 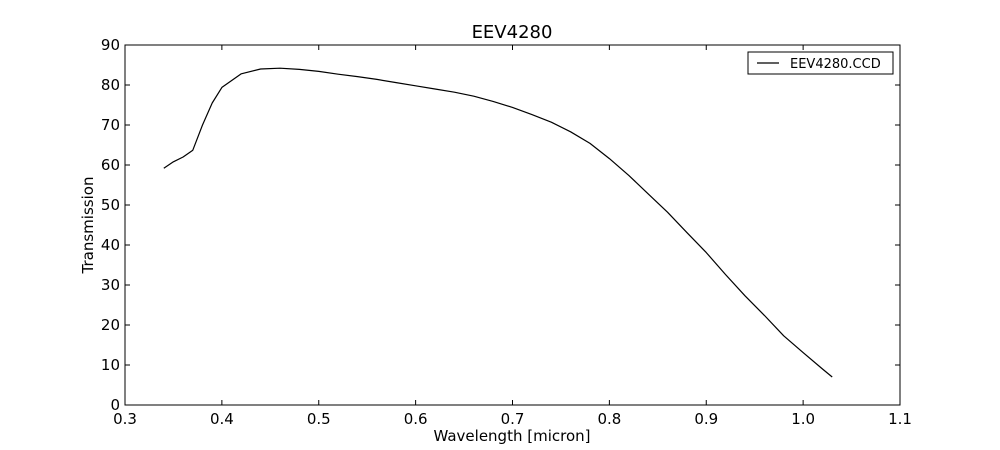 I want to click on y-tick-label: 50, so click(x=110, y=205).